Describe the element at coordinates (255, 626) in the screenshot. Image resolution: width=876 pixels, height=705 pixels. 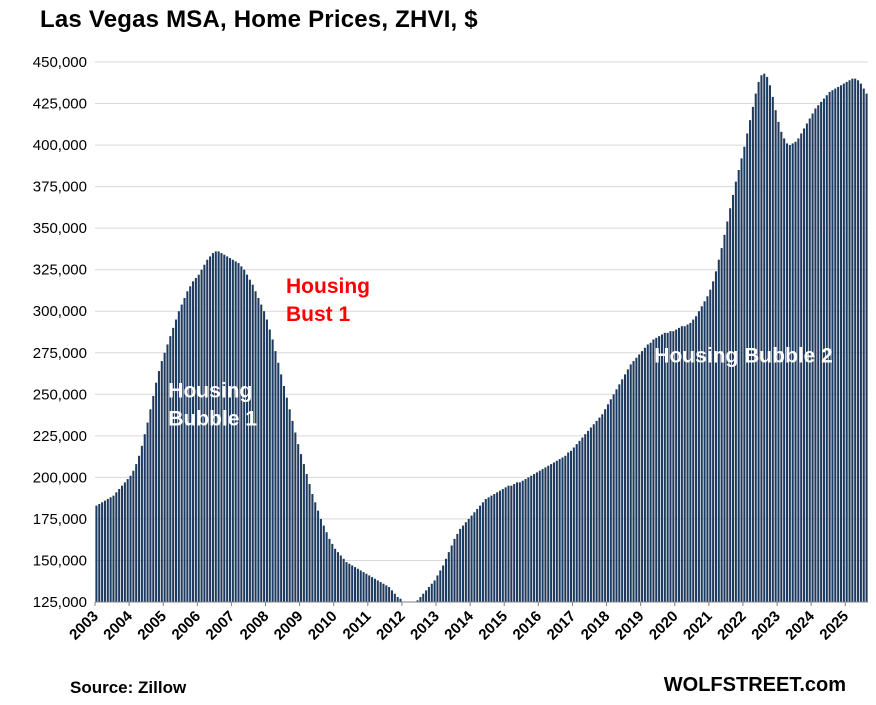
I see `x-axis-label: 2008` at that location.